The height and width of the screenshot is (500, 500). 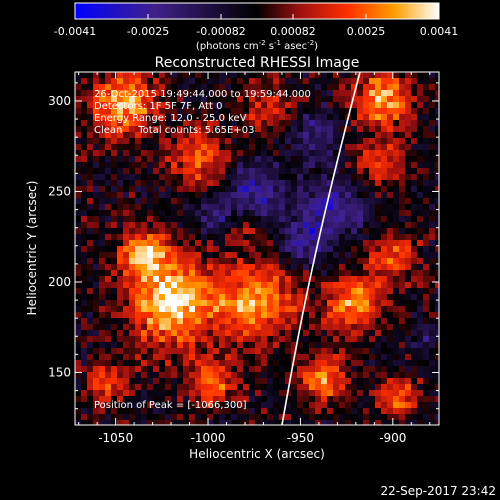 I want to click on energy-annotation: Energy Range: 12.0 - 25.0 keV, so click(x=170, y=118).